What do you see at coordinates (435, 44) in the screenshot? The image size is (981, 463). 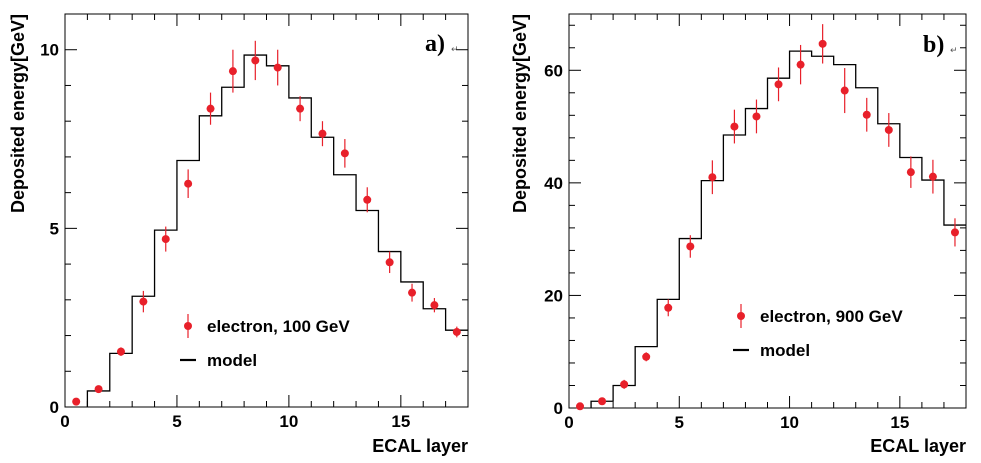 I see `panel-label: a)` at bounding box center [435, 44].